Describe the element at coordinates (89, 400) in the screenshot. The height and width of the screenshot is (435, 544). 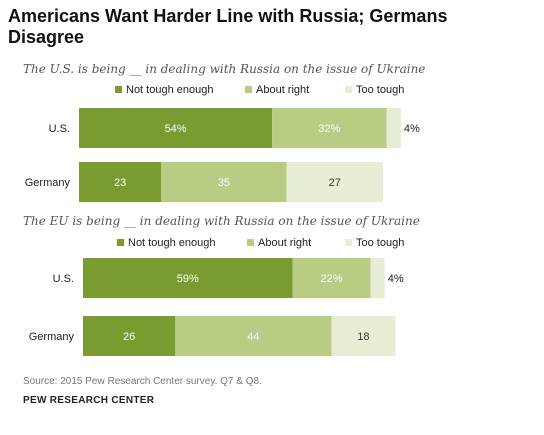
I see `brand-label: PEW RESEARCH CENTER` at that location.